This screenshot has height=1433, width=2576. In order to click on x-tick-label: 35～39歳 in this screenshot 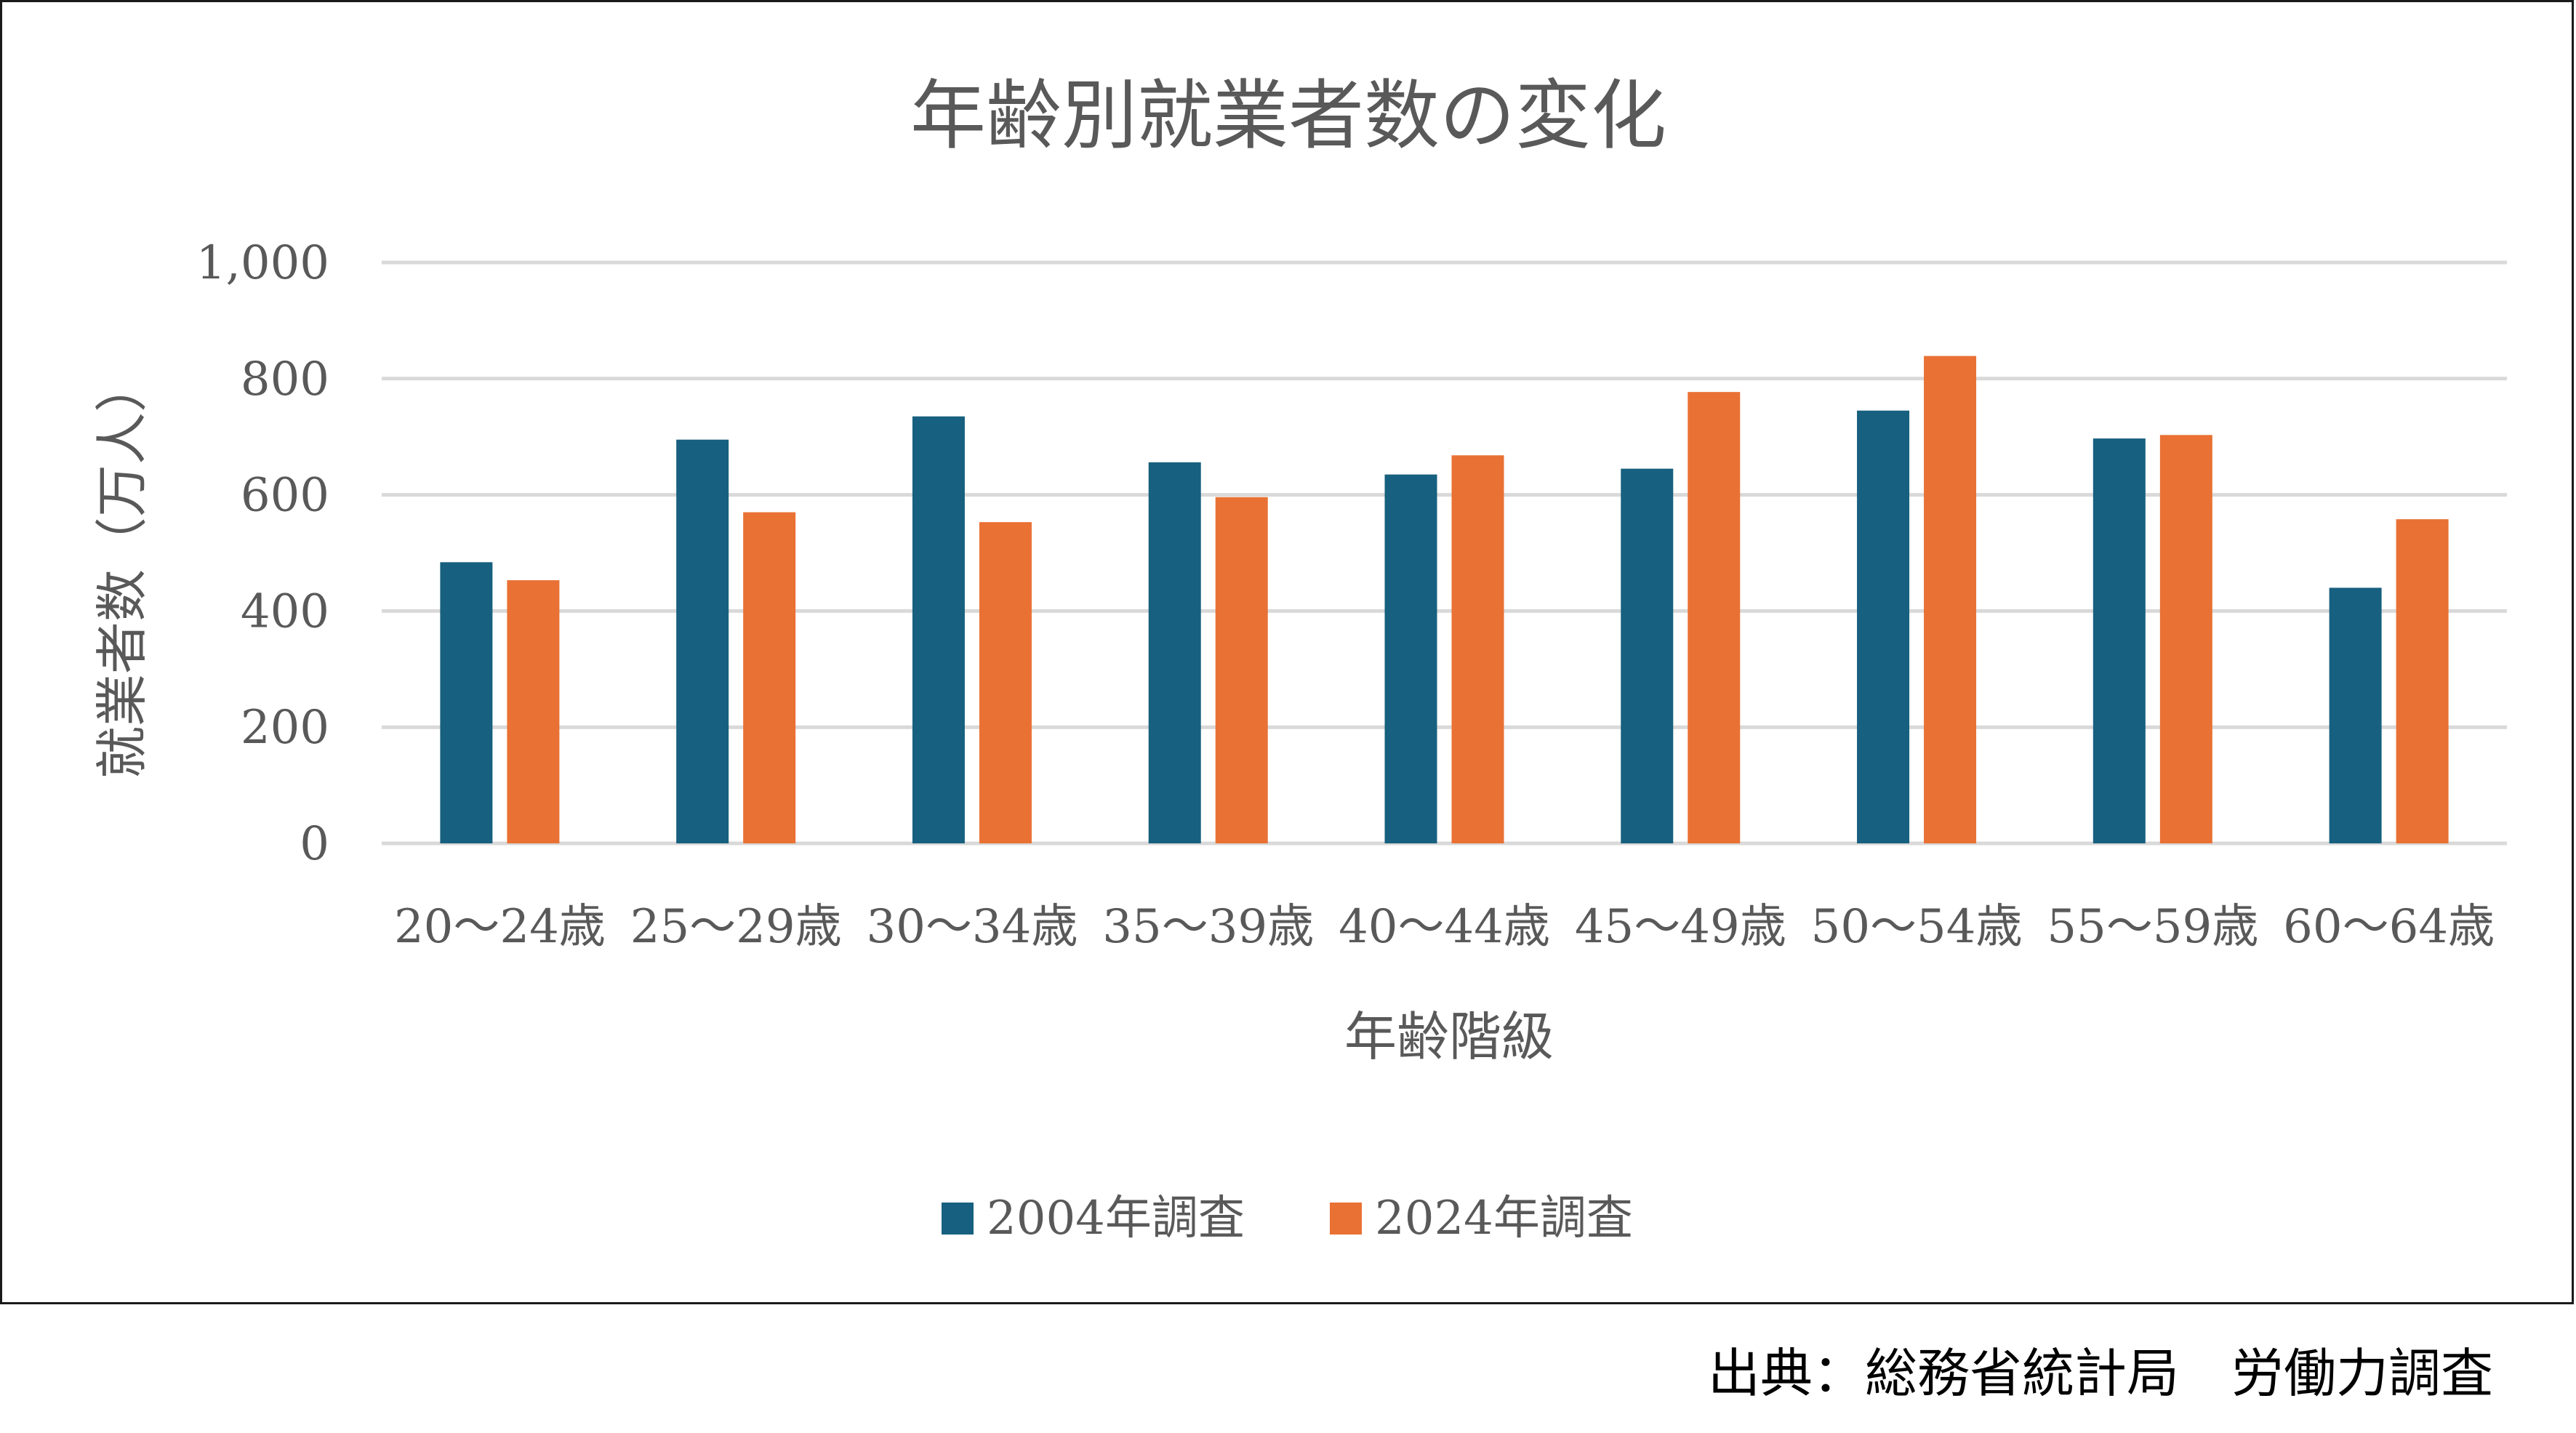, I will do `click(1208, 927)`.